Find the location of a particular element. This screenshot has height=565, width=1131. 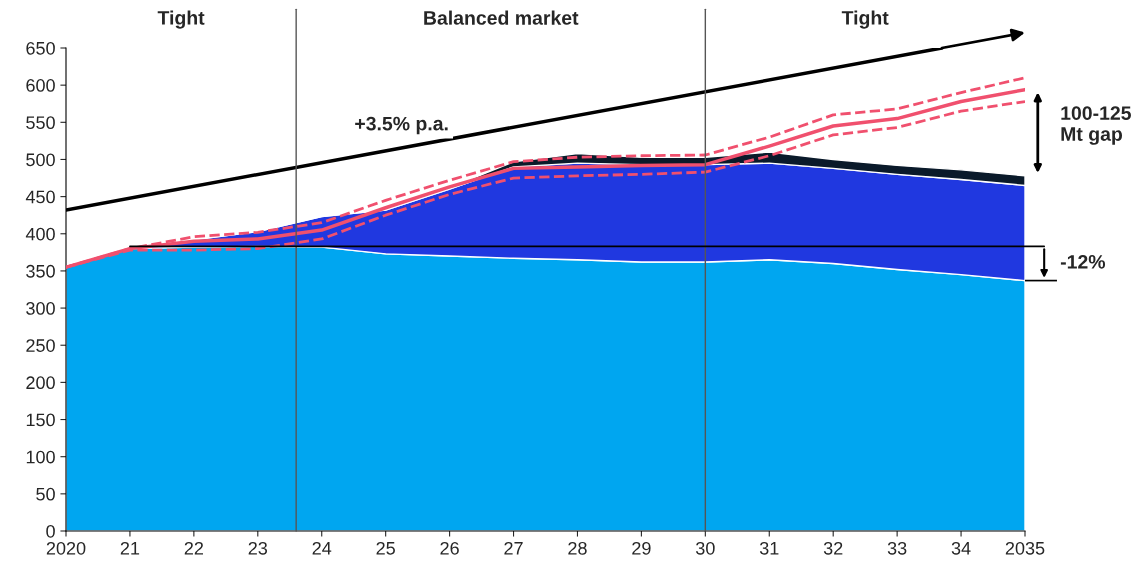

y-tick-label: 0 is located at coordinates (50, 531).